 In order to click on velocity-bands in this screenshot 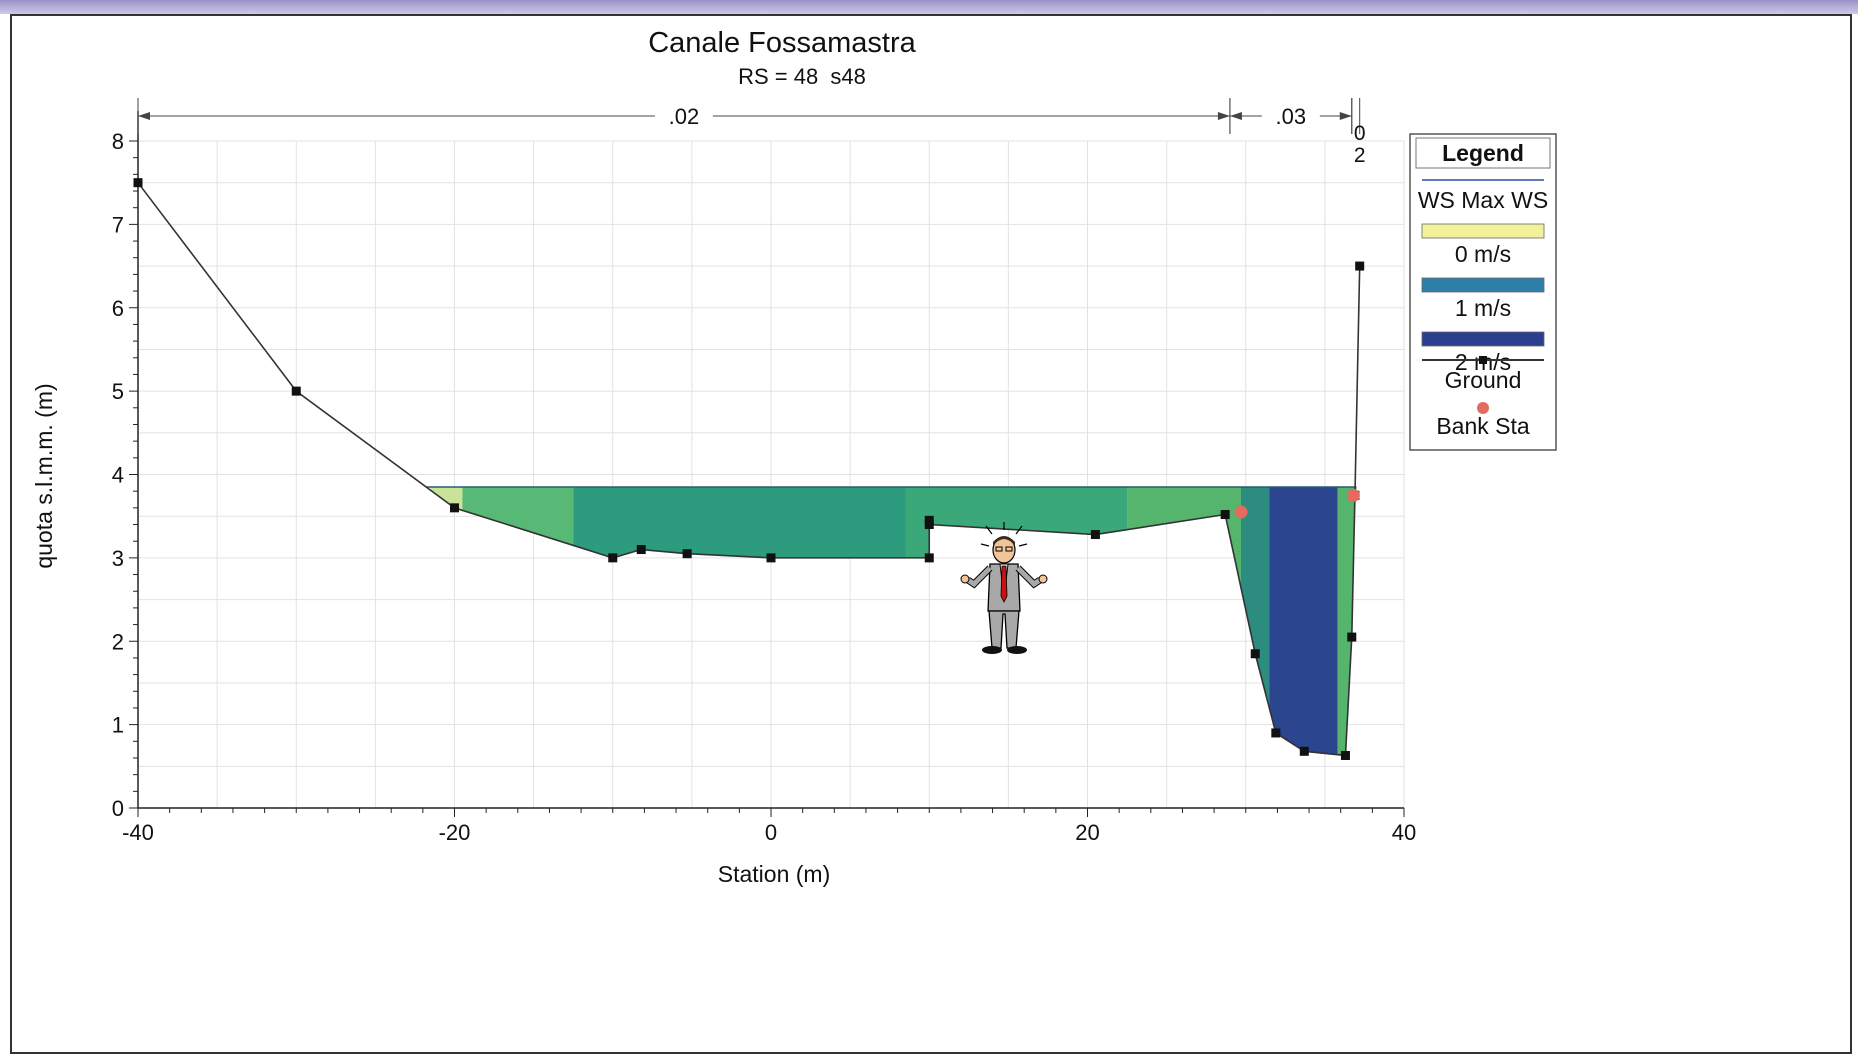, I will do `click(893, 621)`.